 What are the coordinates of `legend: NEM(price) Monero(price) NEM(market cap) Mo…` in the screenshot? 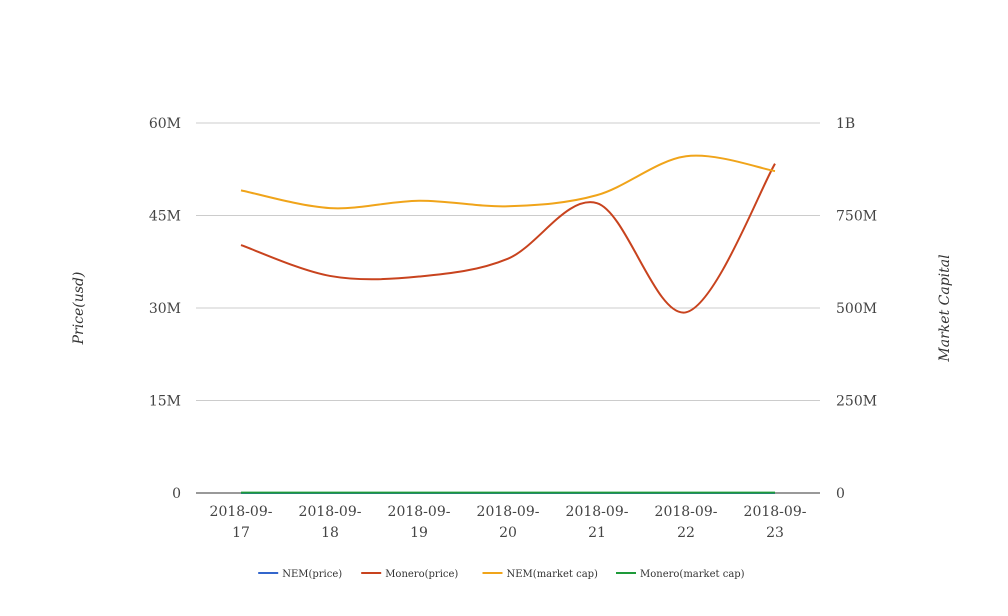 It's located at (501, 574).